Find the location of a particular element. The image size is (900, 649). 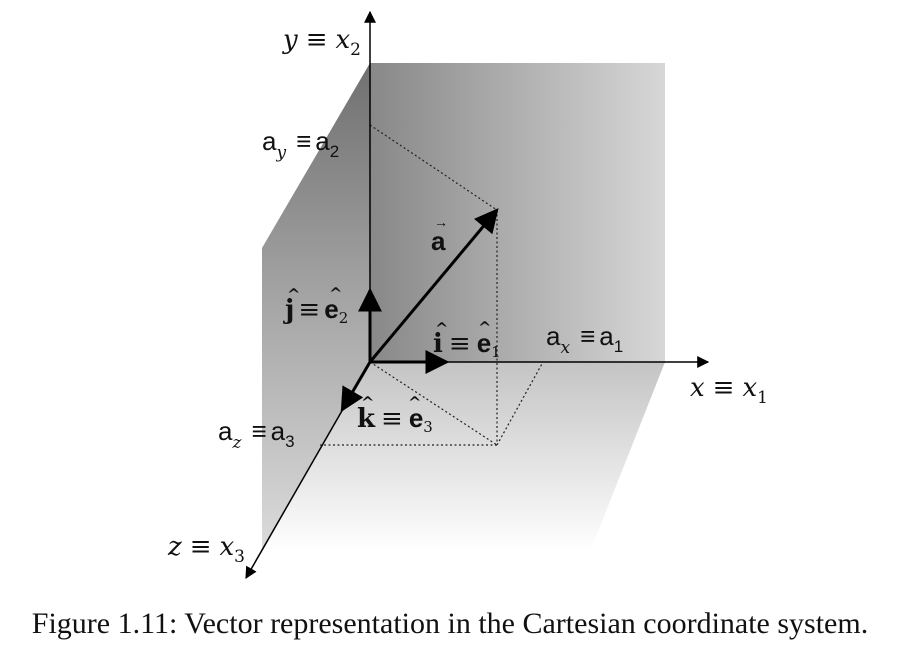

unit-vector-j-label: ^ j ≡ e2 ^ is located at coordinates (315, 305).